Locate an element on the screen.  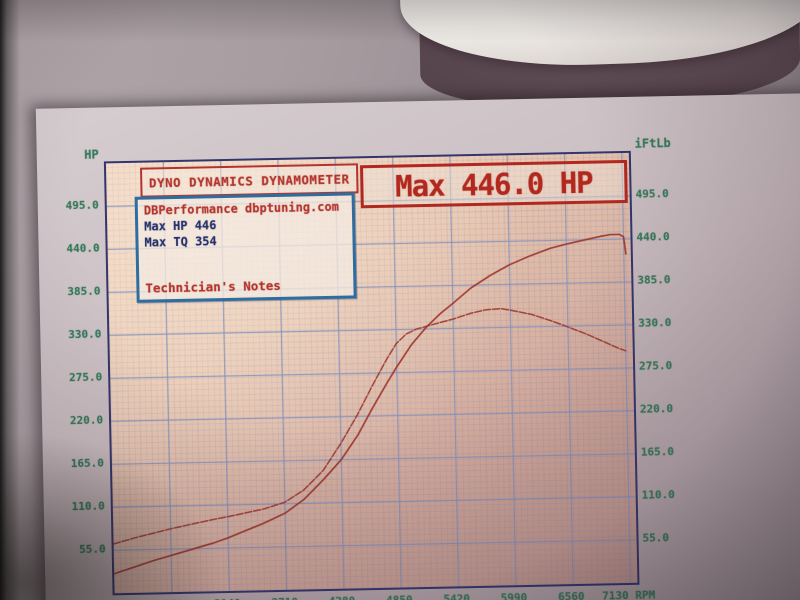
y-axis-tick-label-left: 330.0 is located at coordinates (85, 334).